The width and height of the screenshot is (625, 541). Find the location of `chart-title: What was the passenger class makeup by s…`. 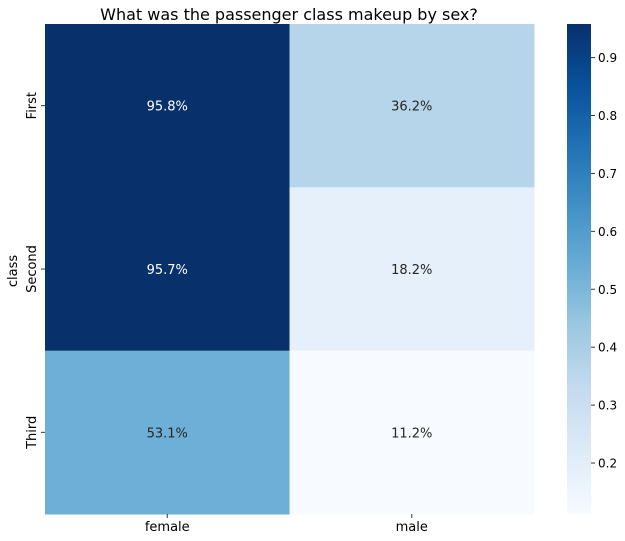

chart-title: What was the passenger class makeup by s… is located at coordinates (289, 14).